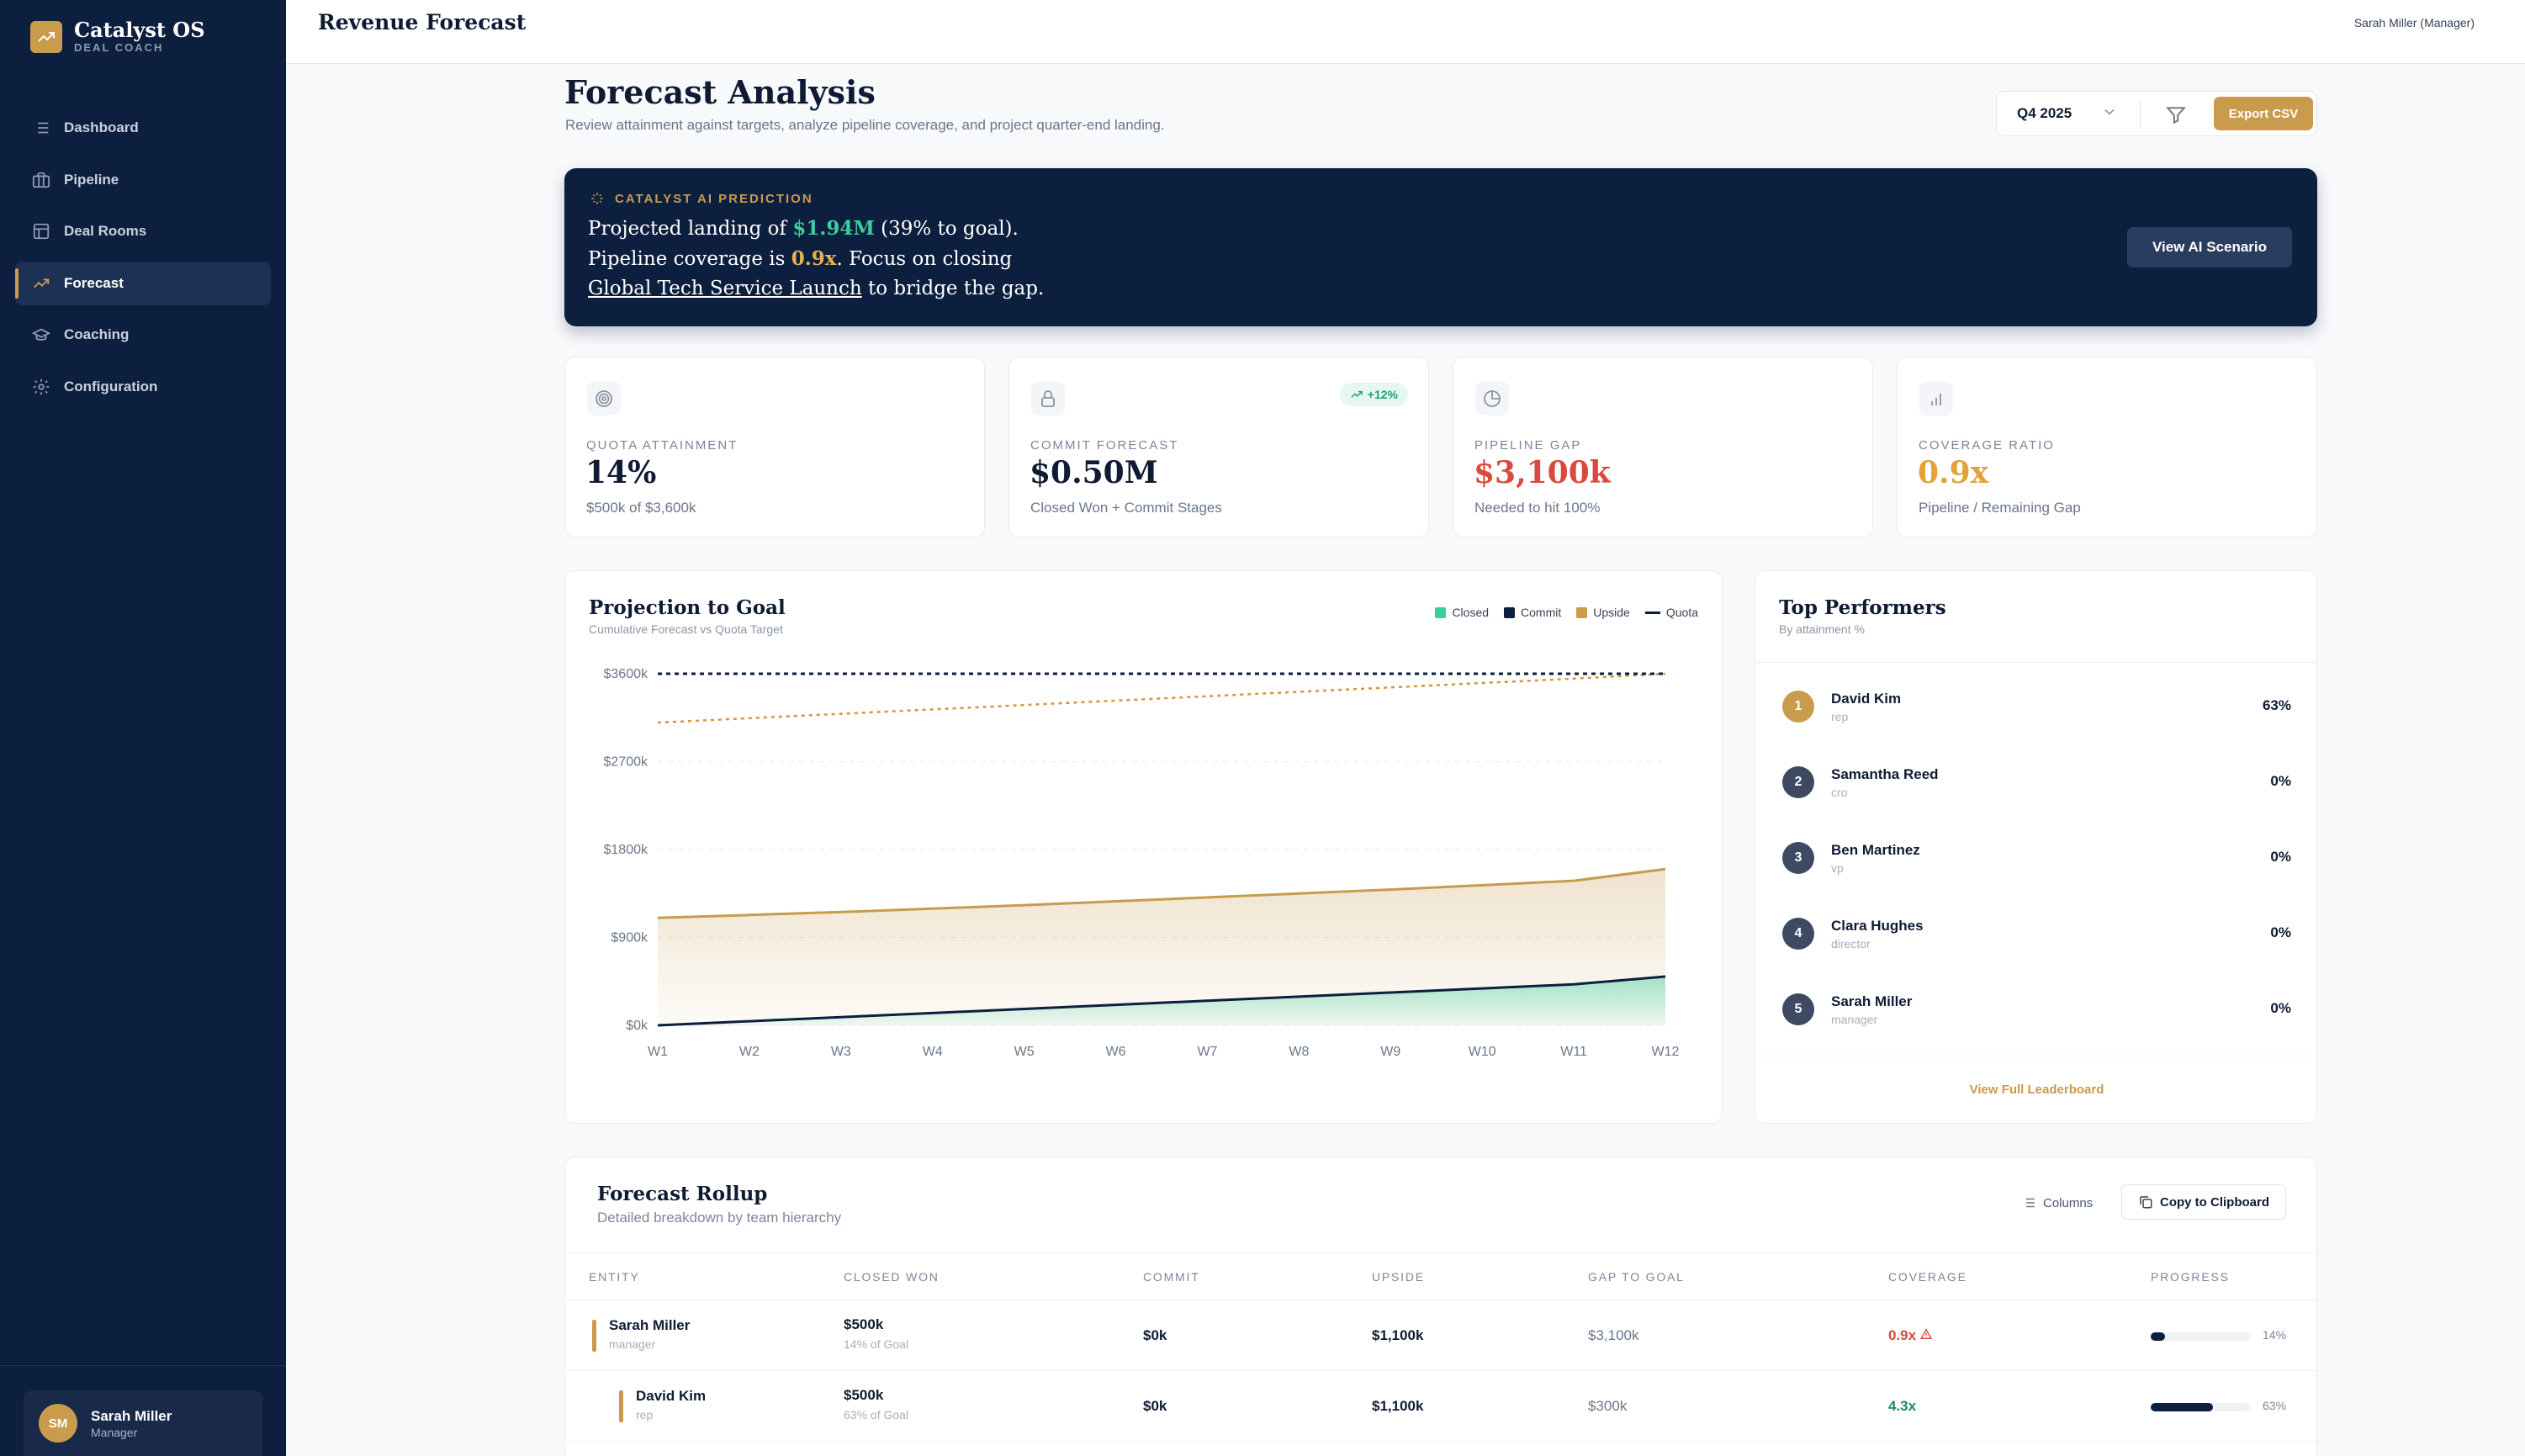  What do you see at coordinates (645, 1415) in the screenshot?
I see `entity-role: rep` at bounding box center [645, 1415].